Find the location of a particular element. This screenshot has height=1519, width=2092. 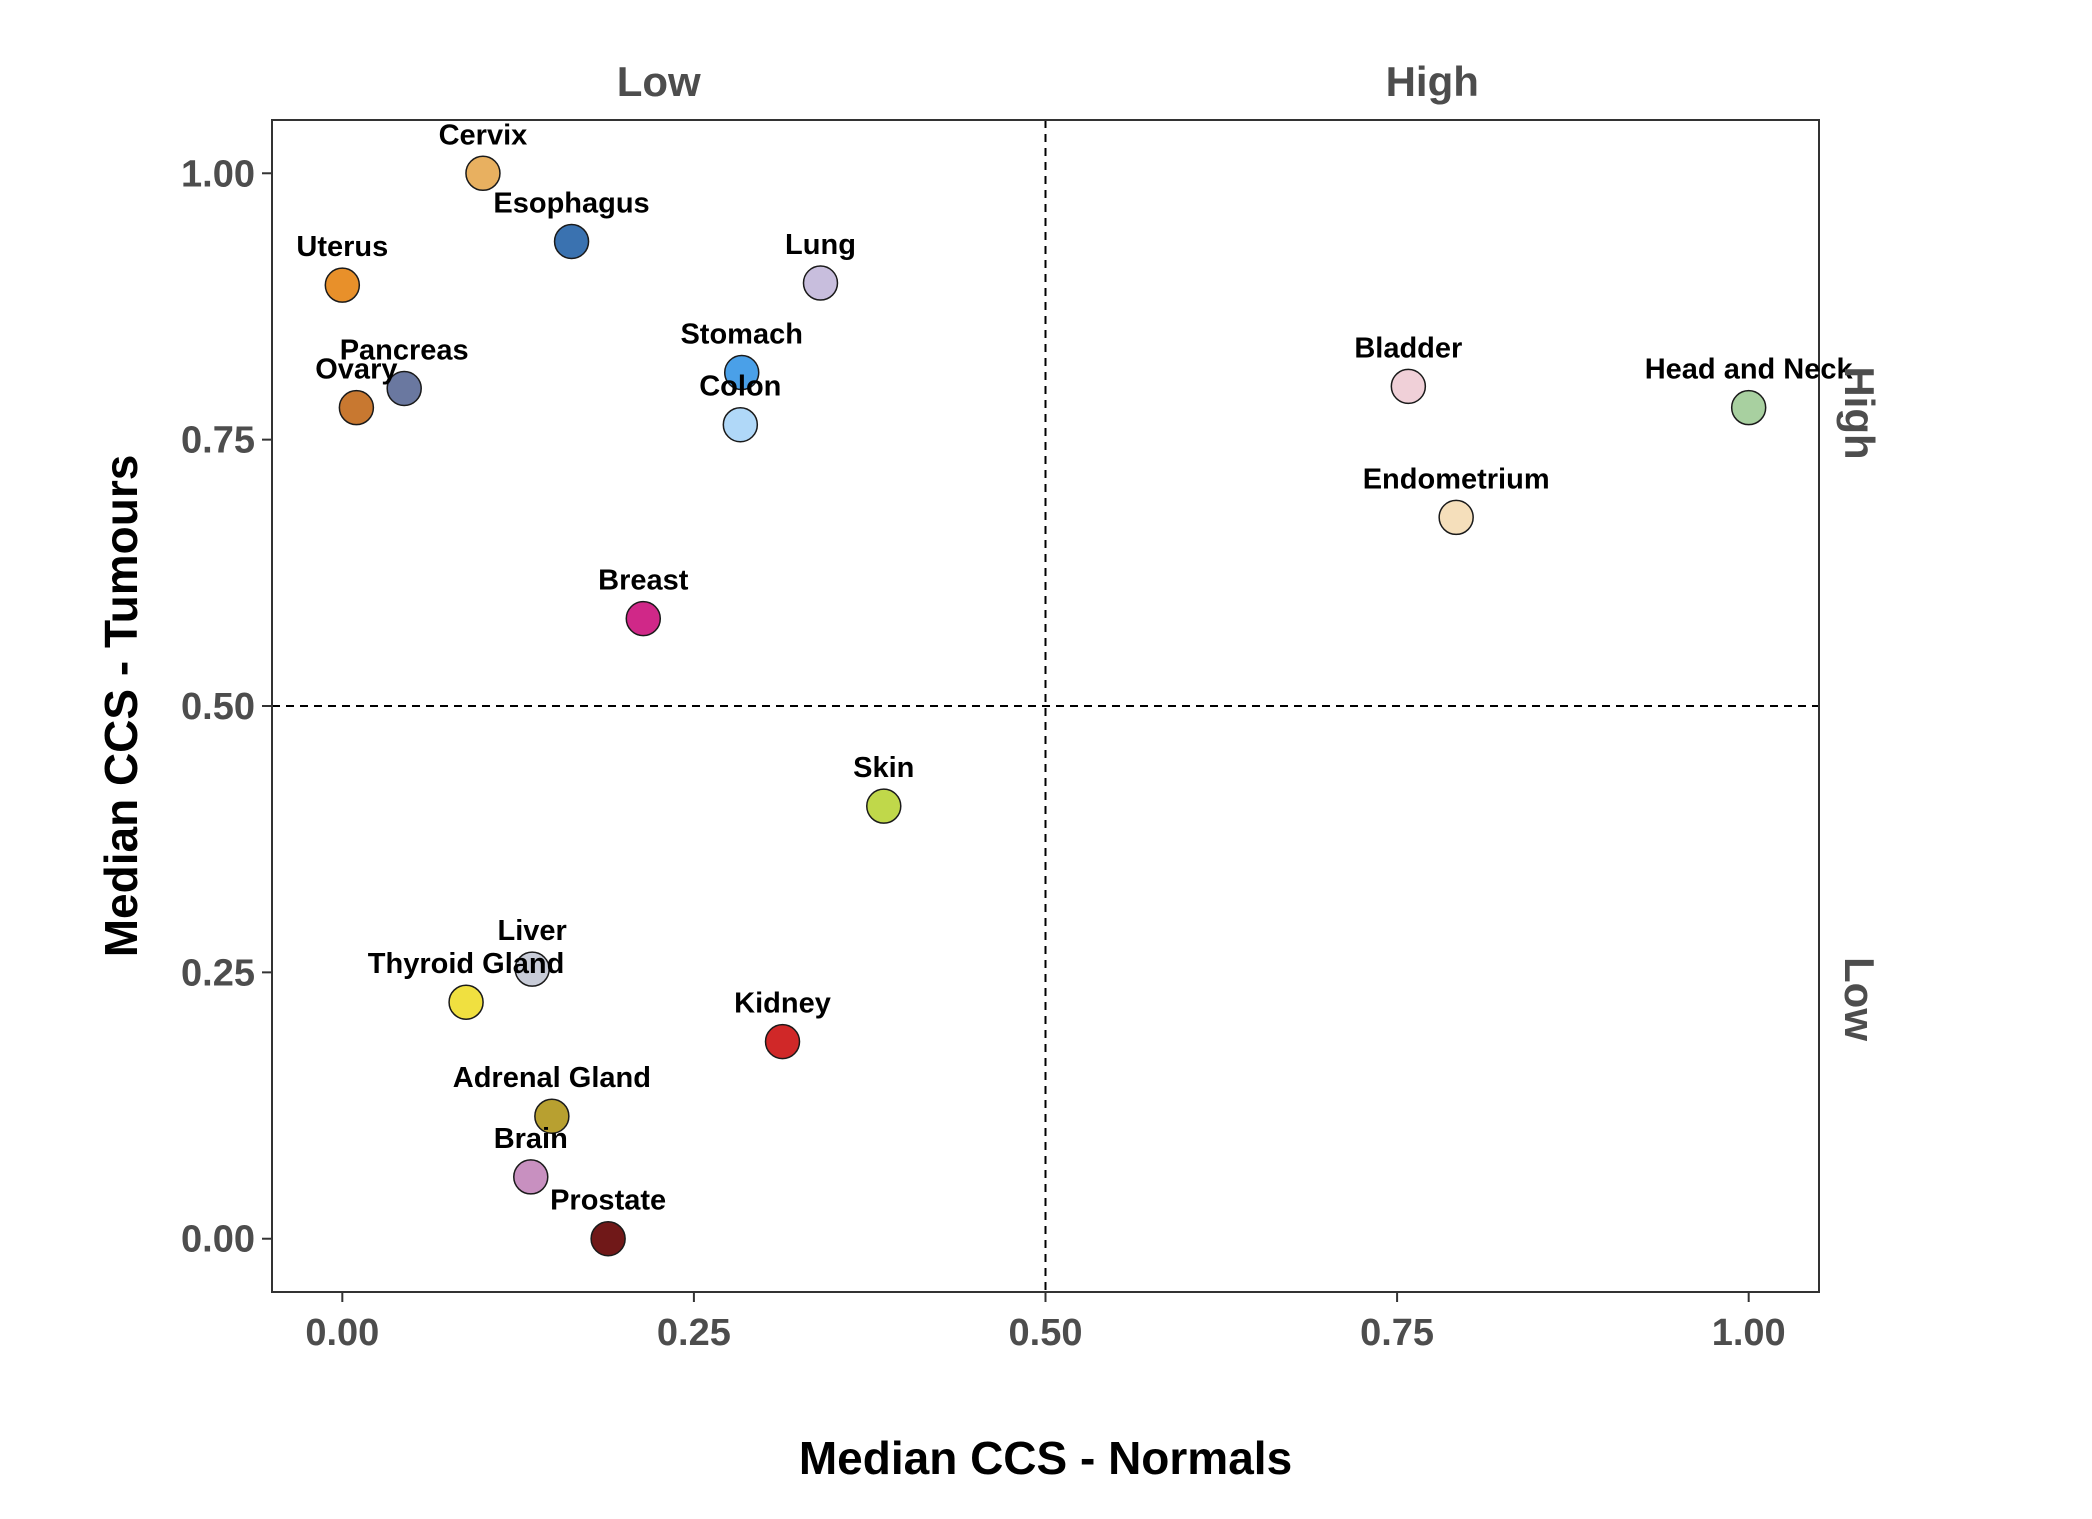

data-point-pancreas is located at coordinates (404, 388).